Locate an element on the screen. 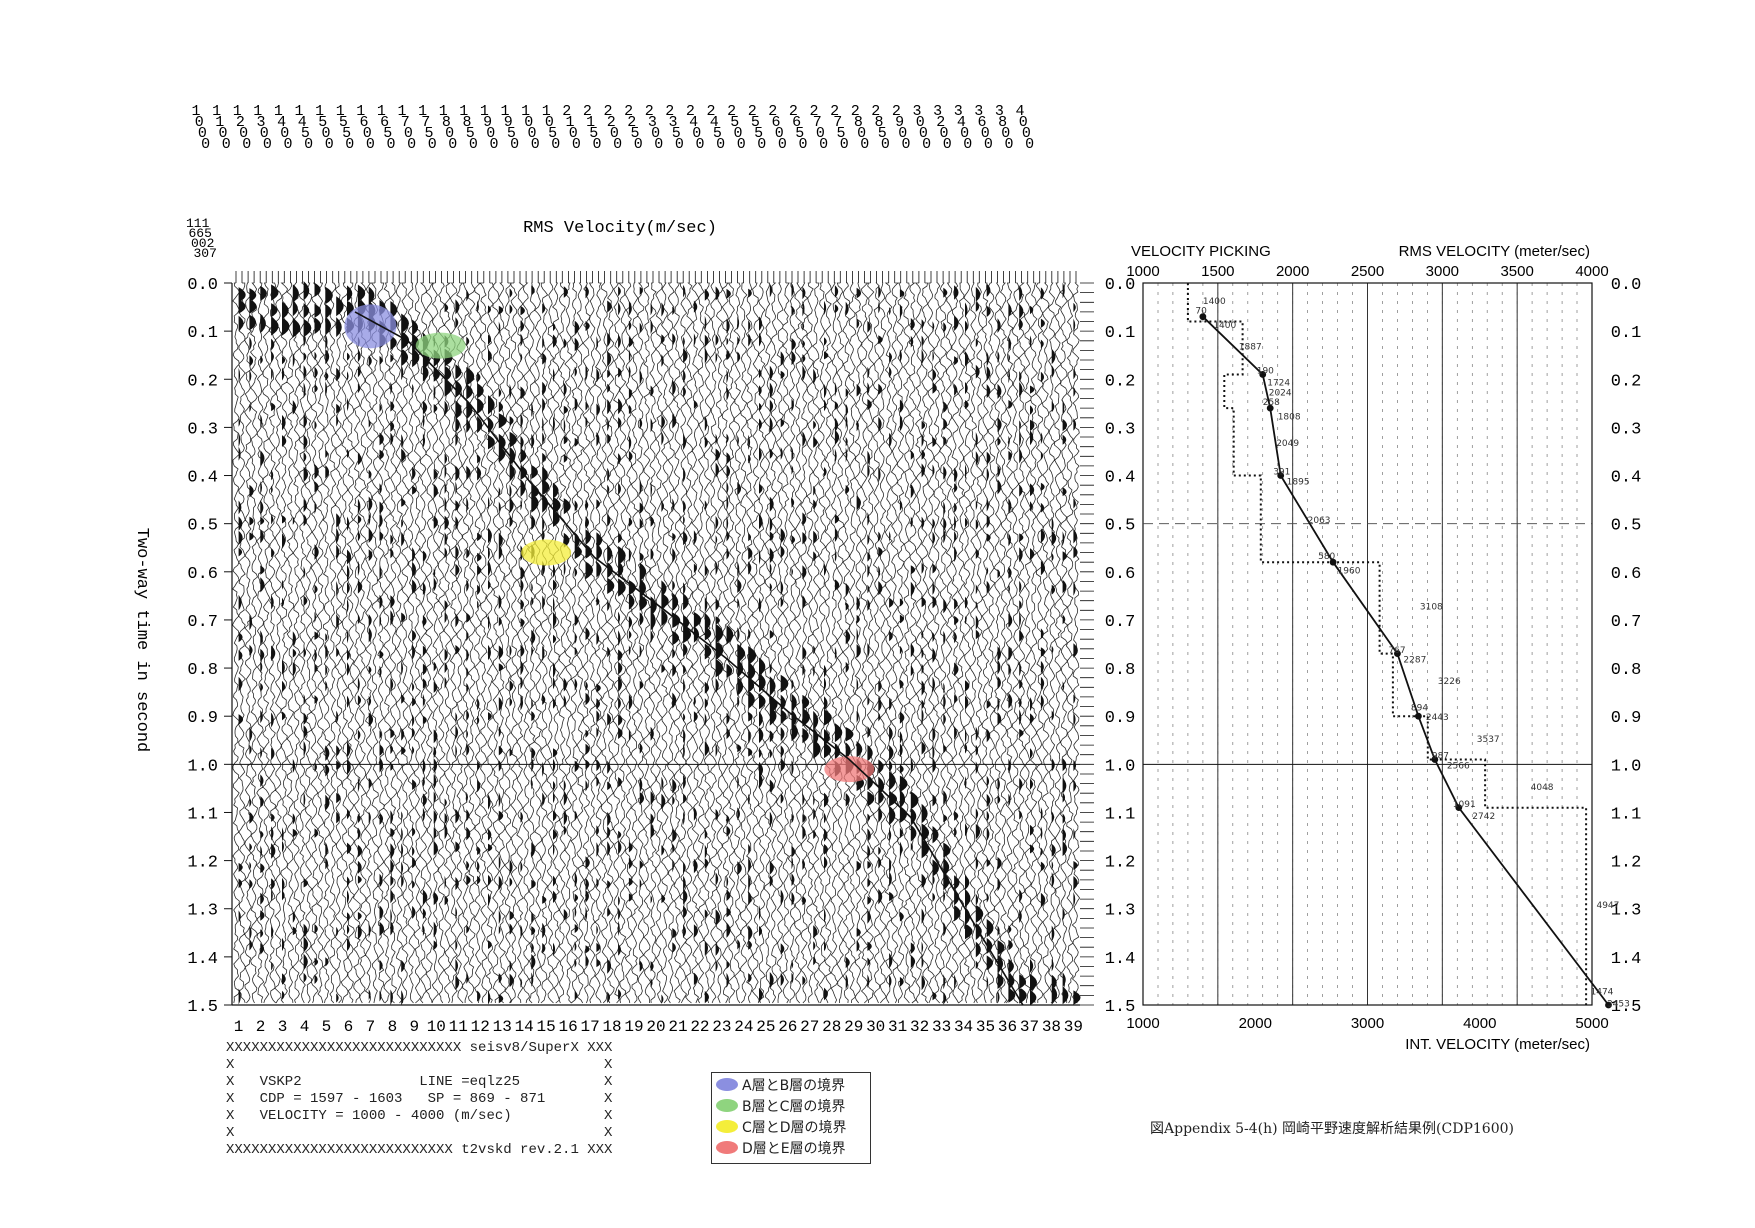 The image size is (1755, 1228). left-x-tick-label: 19 is located at coordinates (633, 1027).